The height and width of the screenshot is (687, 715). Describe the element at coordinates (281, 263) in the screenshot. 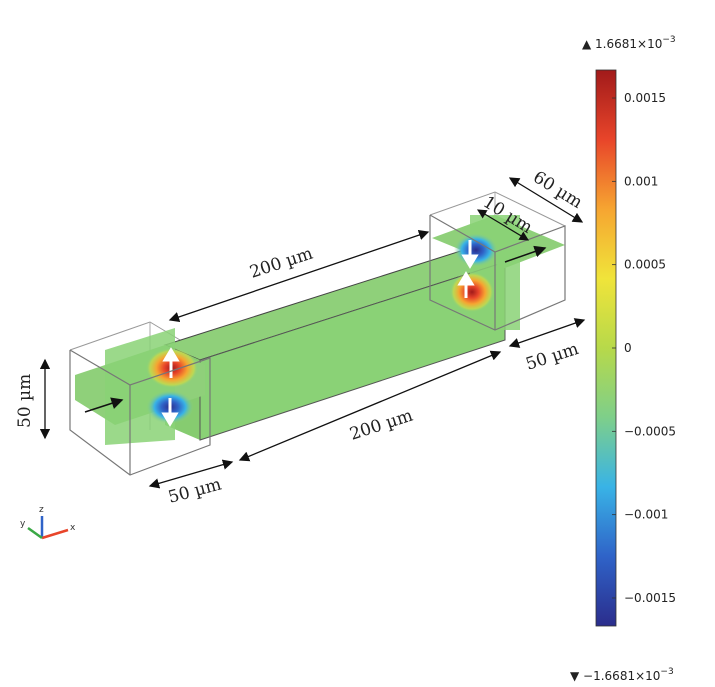

I see `top-length-label: 200 µm` at that location.